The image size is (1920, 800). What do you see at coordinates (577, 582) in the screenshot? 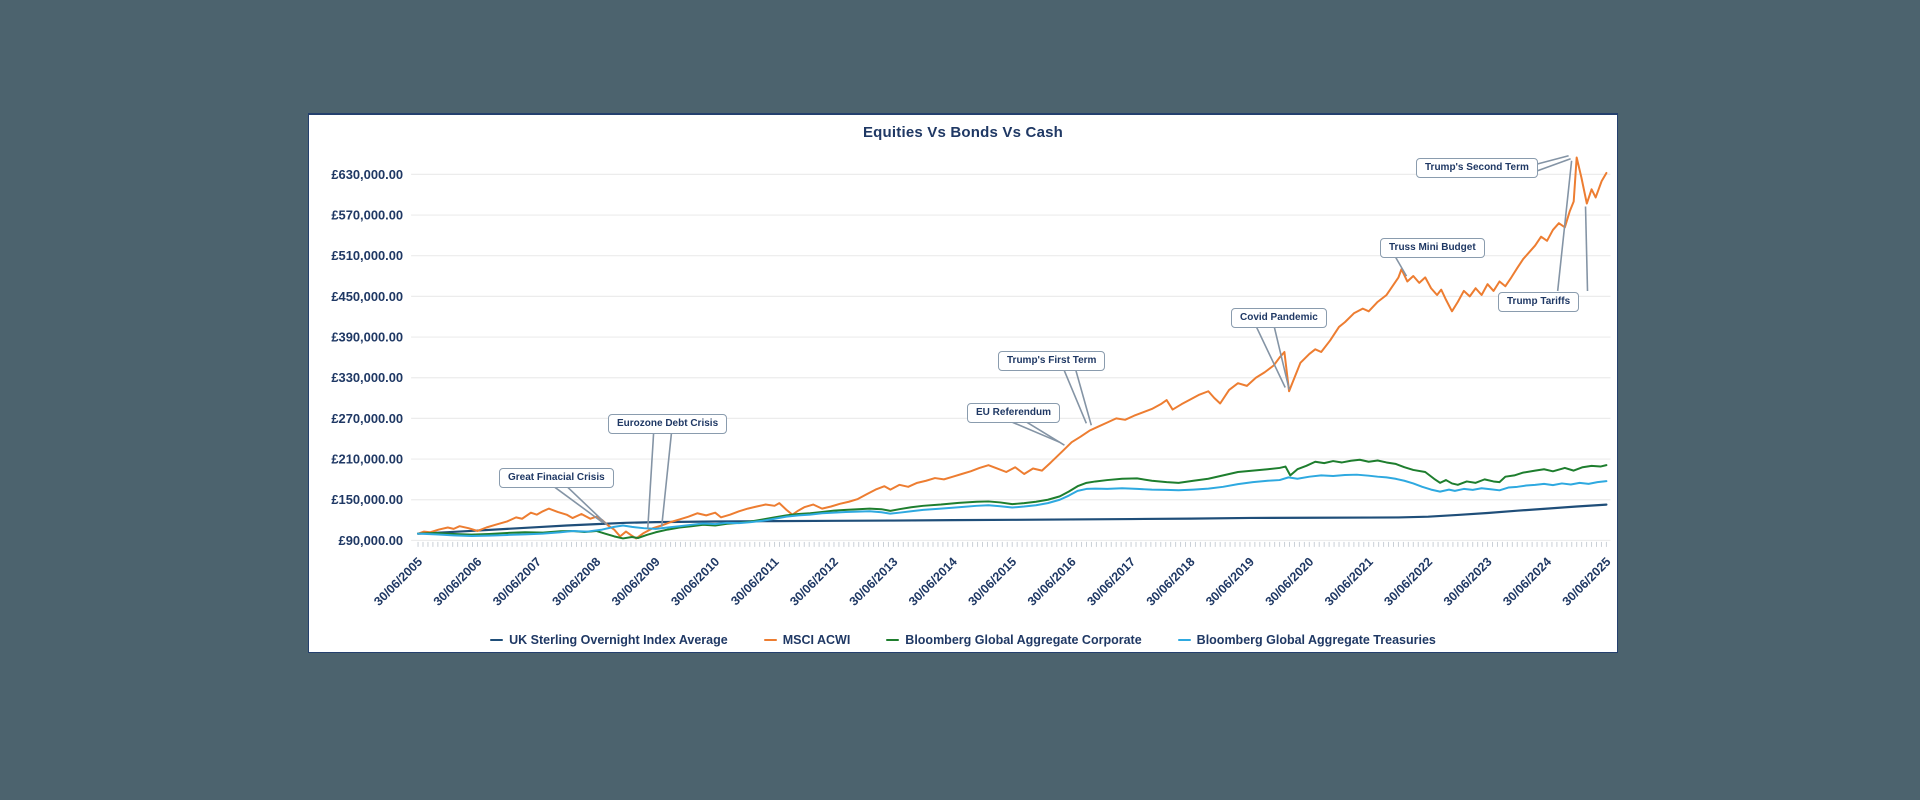
I see `x-tick-label: 30/06/2008` at bounding box center [577, 582].